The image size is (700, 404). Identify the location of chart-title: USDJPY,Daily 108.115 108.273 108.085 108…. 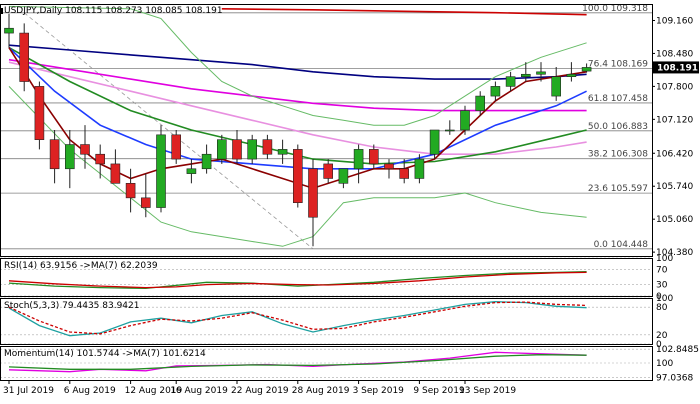
(113, 11).